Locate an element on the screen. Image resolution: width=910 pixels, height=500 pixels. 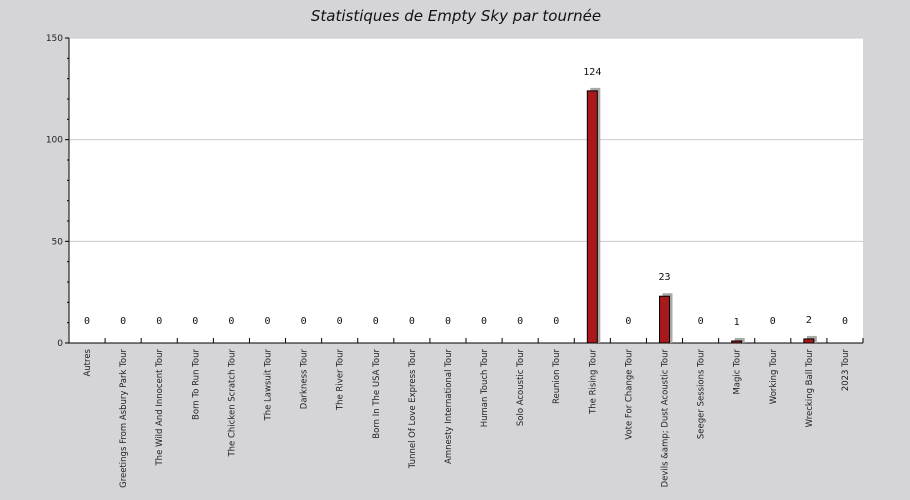
y-tick-label: 100 is located at coordinates (54, 141).